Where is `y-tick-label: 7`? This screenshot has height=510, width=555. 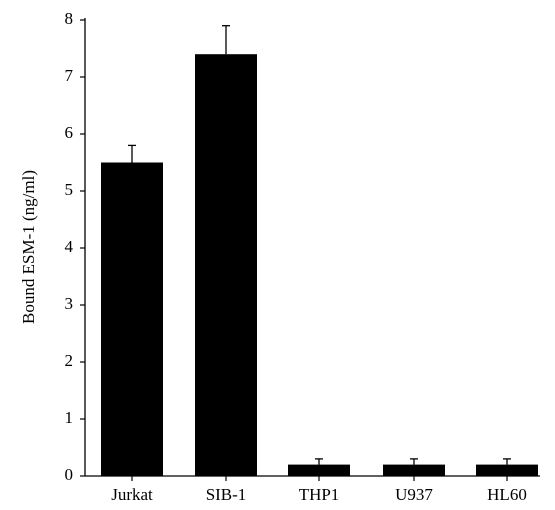
y-tick-label: 7 is located at coordinates (69, 75).